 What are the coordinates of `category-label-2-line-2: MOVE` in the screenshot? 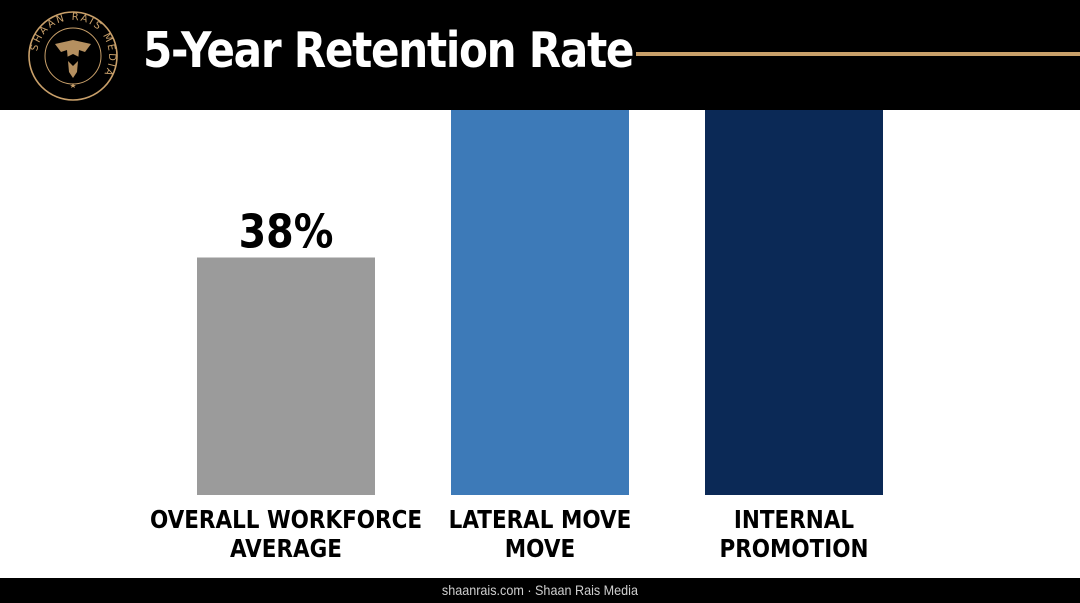 It's located at (540, 548).